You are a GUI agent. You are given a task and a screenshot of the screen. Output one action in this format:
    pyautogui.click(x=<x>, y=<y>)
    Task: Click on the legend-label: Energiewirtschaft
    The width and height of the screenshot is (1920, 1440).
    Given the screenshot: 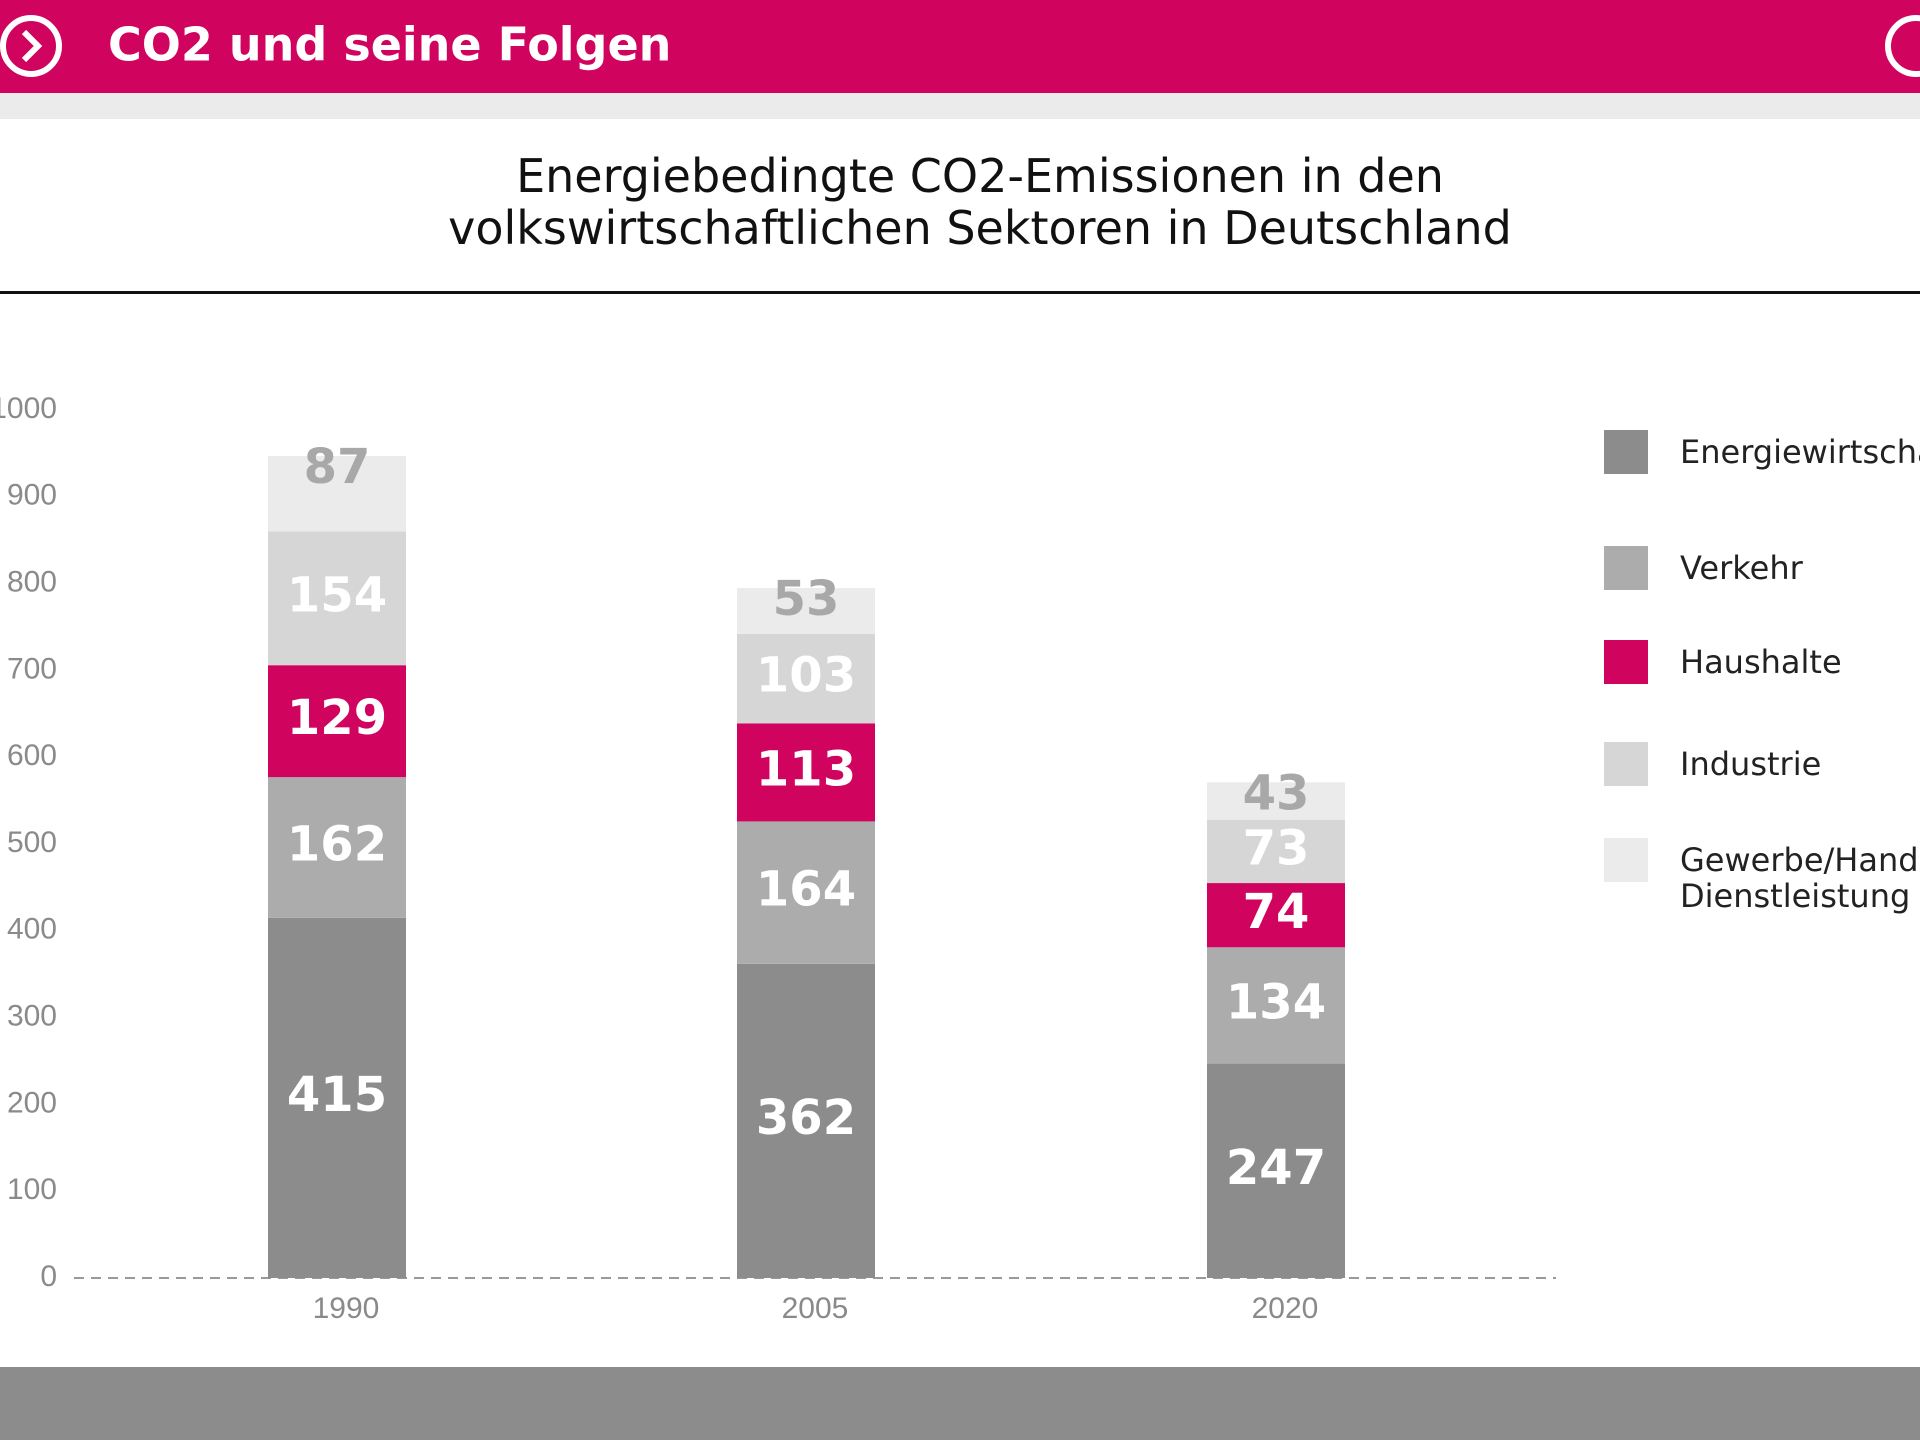 What is the action you would take?
    pyautogui.click(x=1800, y=452)
    